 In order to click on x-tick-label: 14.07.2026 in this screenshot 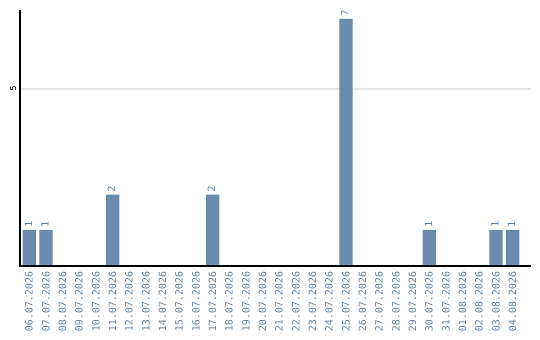, I will do `click(163, 301)`.